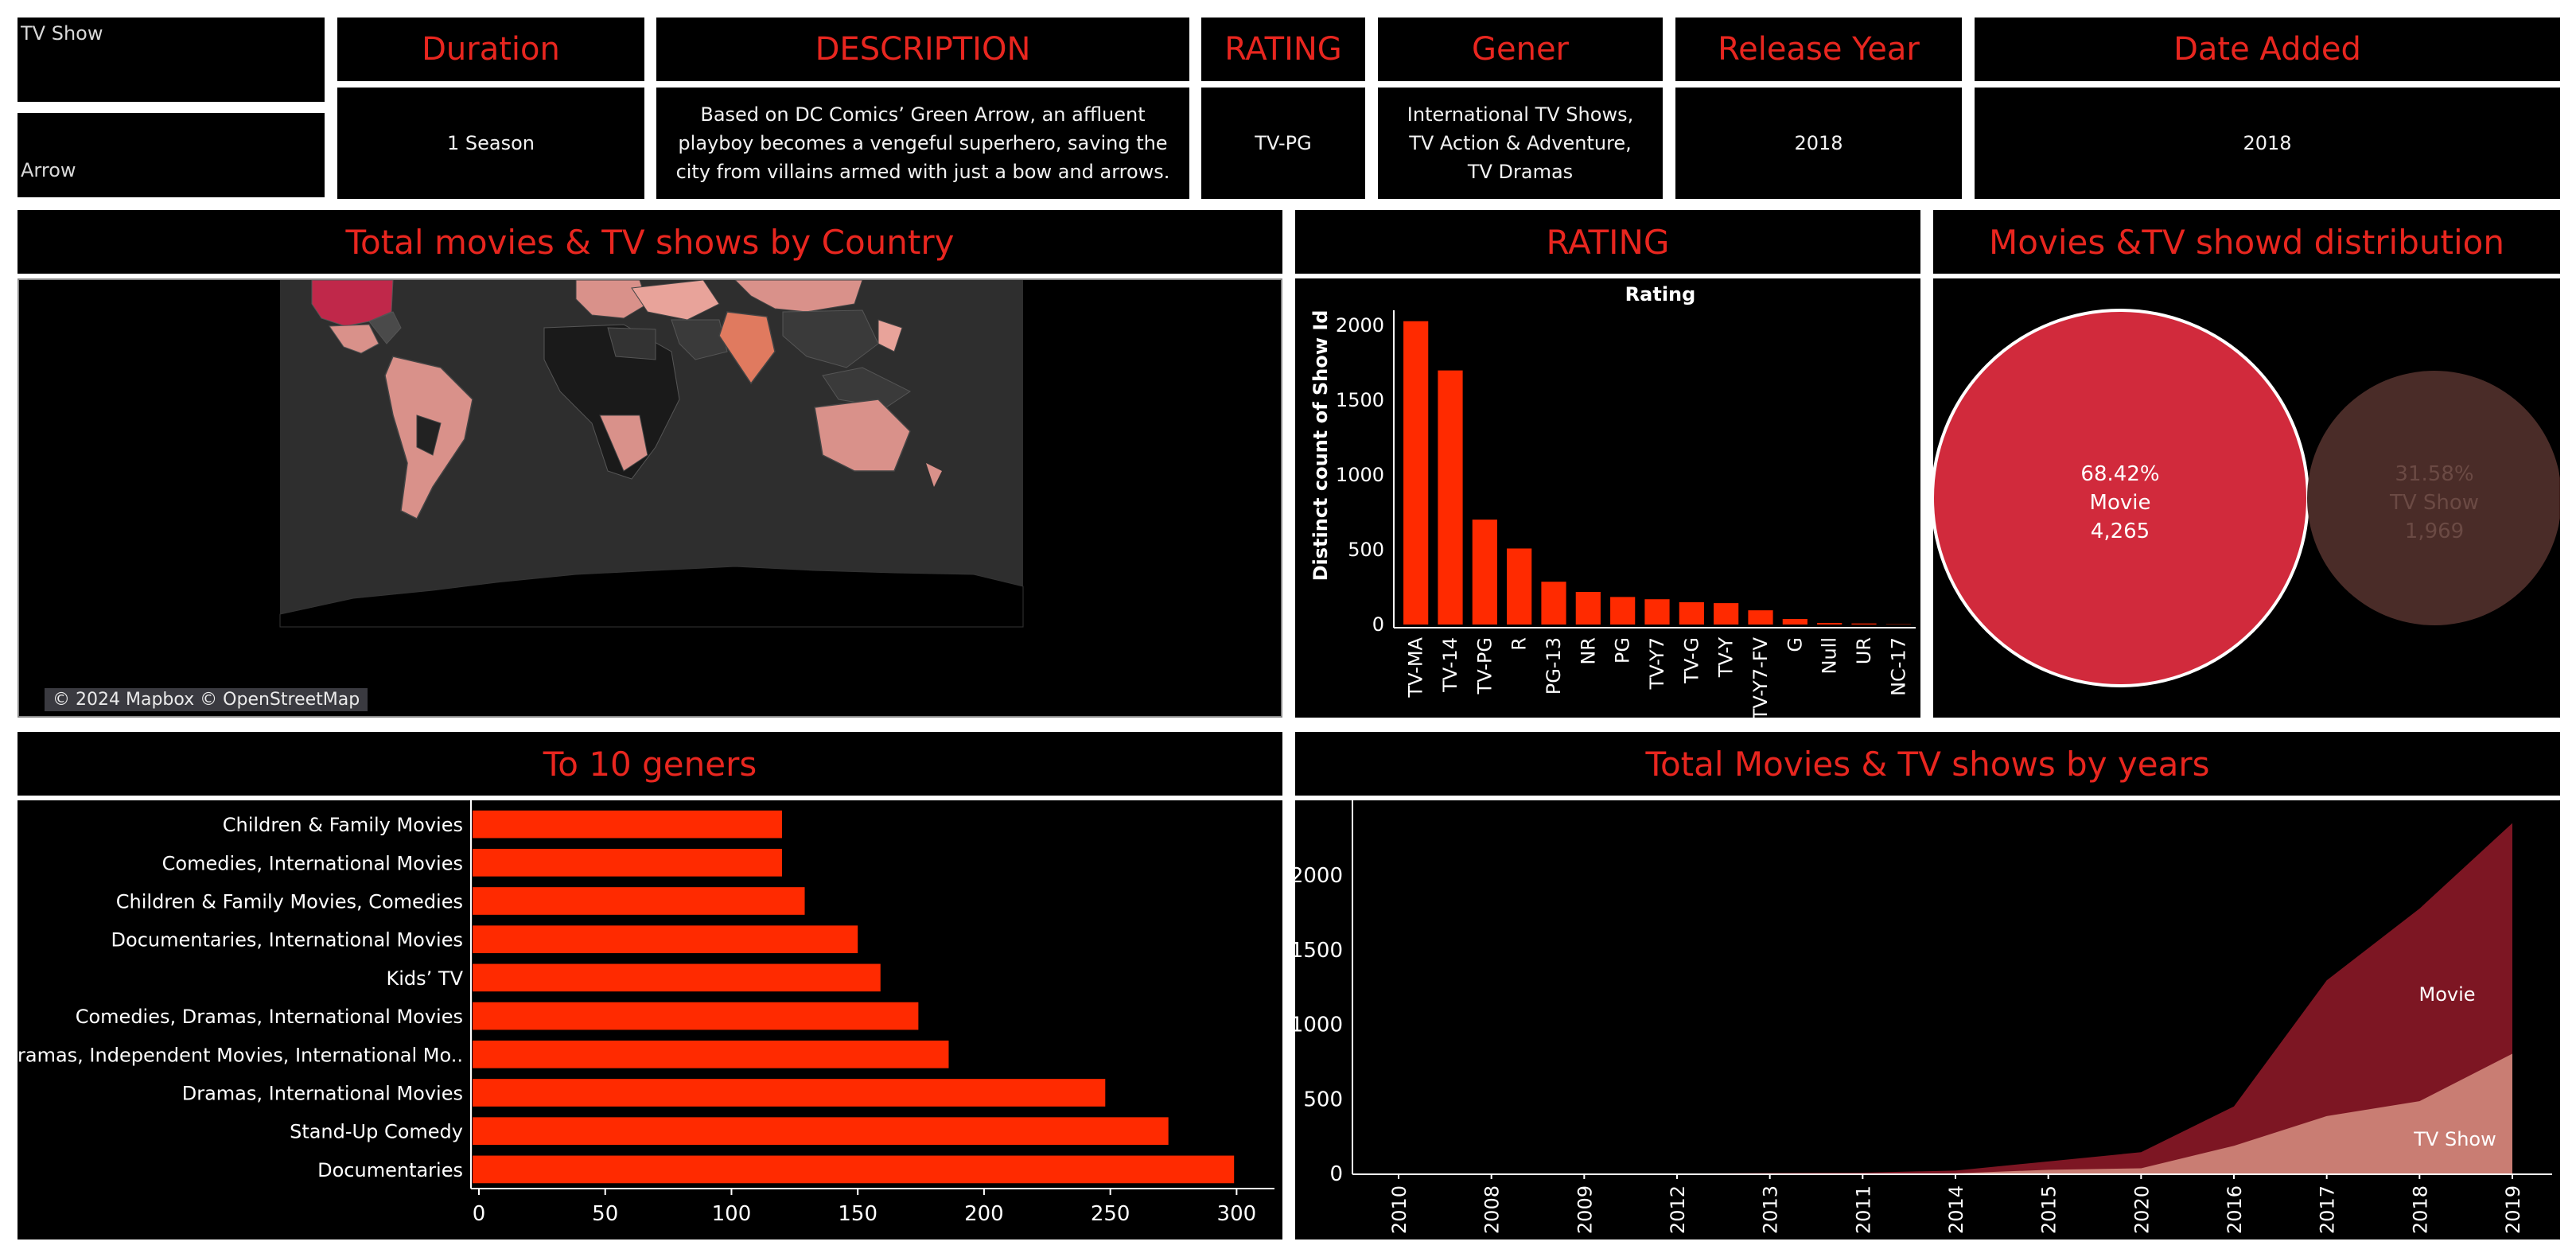 The image size is (2576, 1257). What do you see at coordinates (605, 1214) in the screenshot?
I see `genres-x-tick: 50` at bounding box center [605, 1214].